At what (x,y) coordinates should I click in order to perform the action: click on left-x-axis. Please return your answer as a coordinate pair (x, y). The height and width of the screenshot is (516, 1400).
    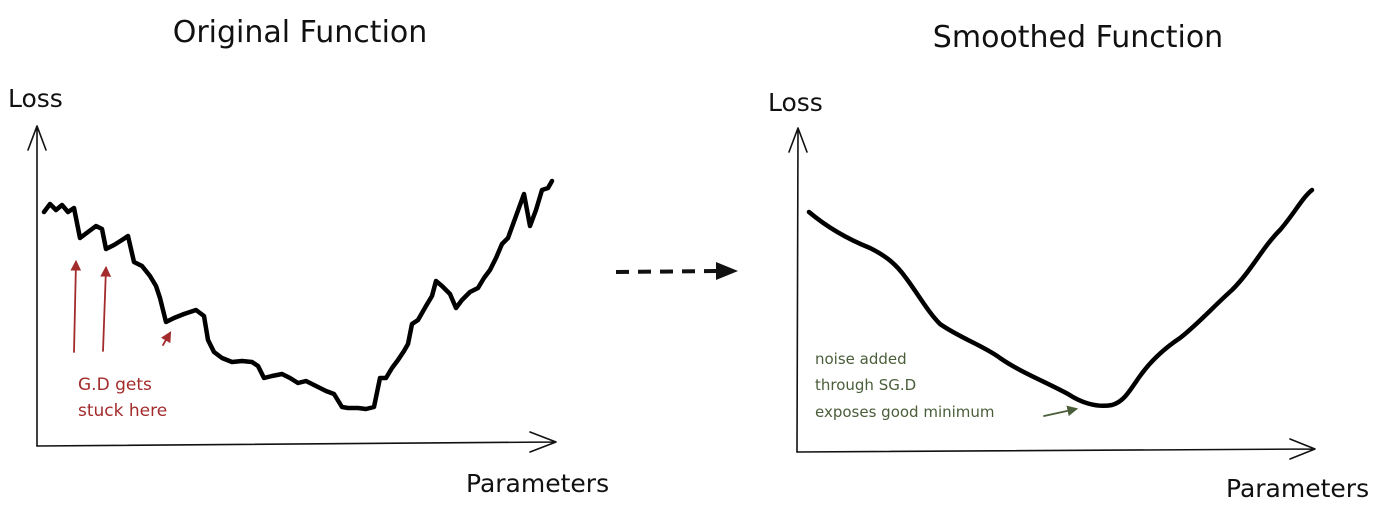
    Looking at the image, I should click on (296, 442).